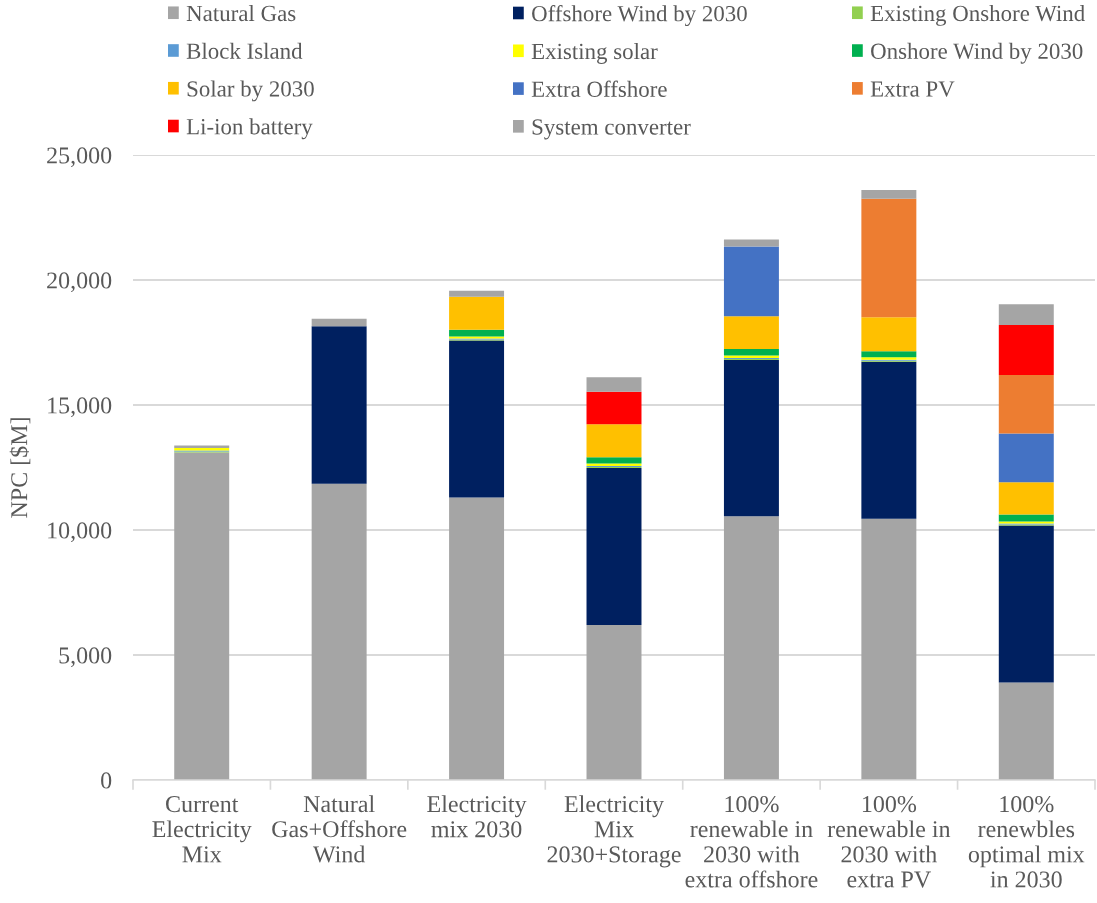  What do you see at coordinates (202, 829) in the screenshot?
I see `x-tick-label: Current Electricity Mix` at bounding box center [202, 829].